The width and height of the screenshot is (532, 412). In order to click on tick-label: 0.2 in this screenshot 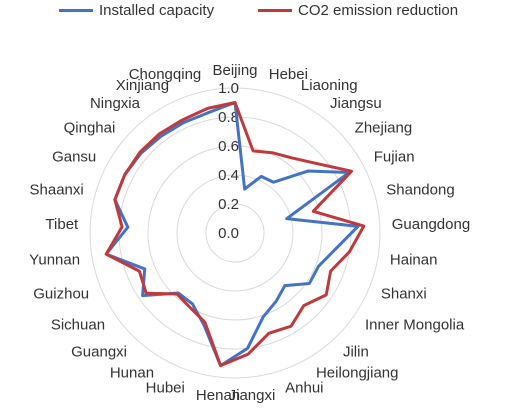, I will do `click(228, 204)`.